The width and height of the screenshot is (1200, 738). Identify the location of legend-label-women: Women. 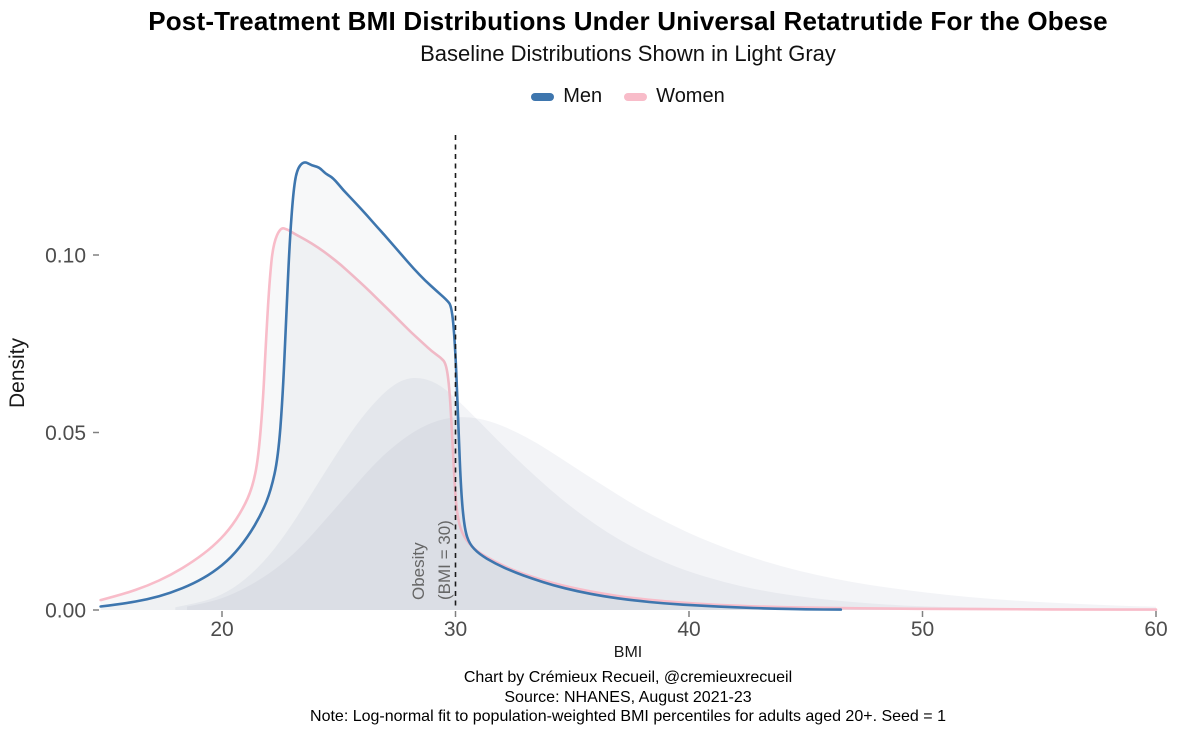
(690, 96).